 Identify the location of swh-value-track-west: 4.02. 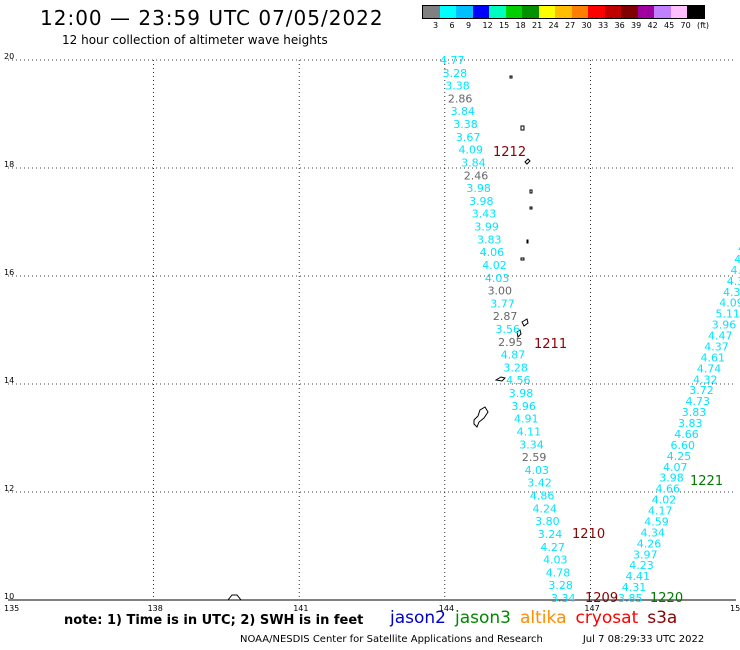
(494, 265).